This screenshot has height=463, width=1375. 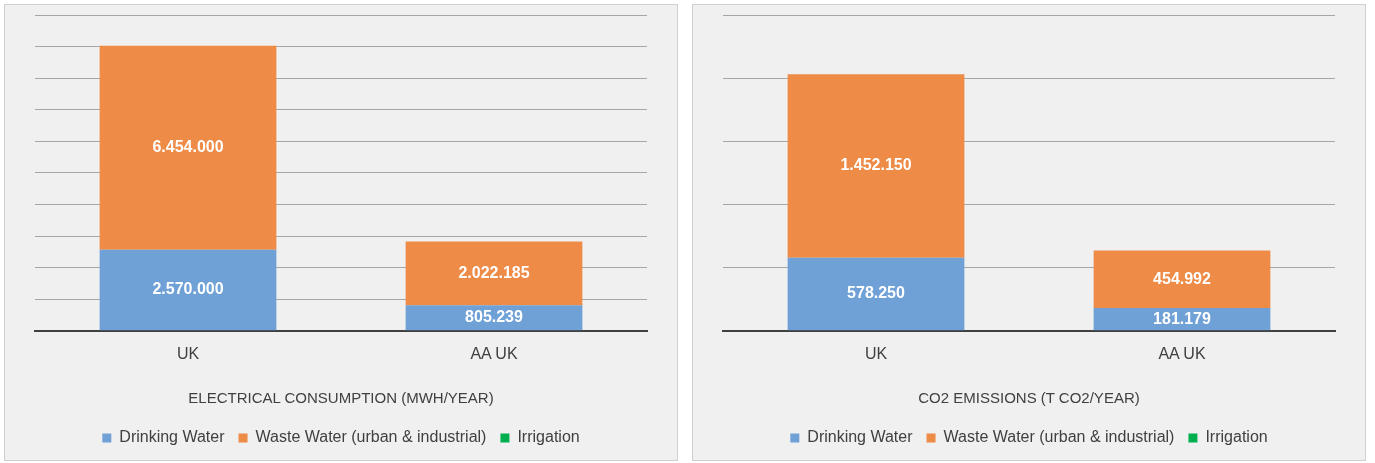 I want to click on data-label: 454.992, so click(x=1182, y=278).